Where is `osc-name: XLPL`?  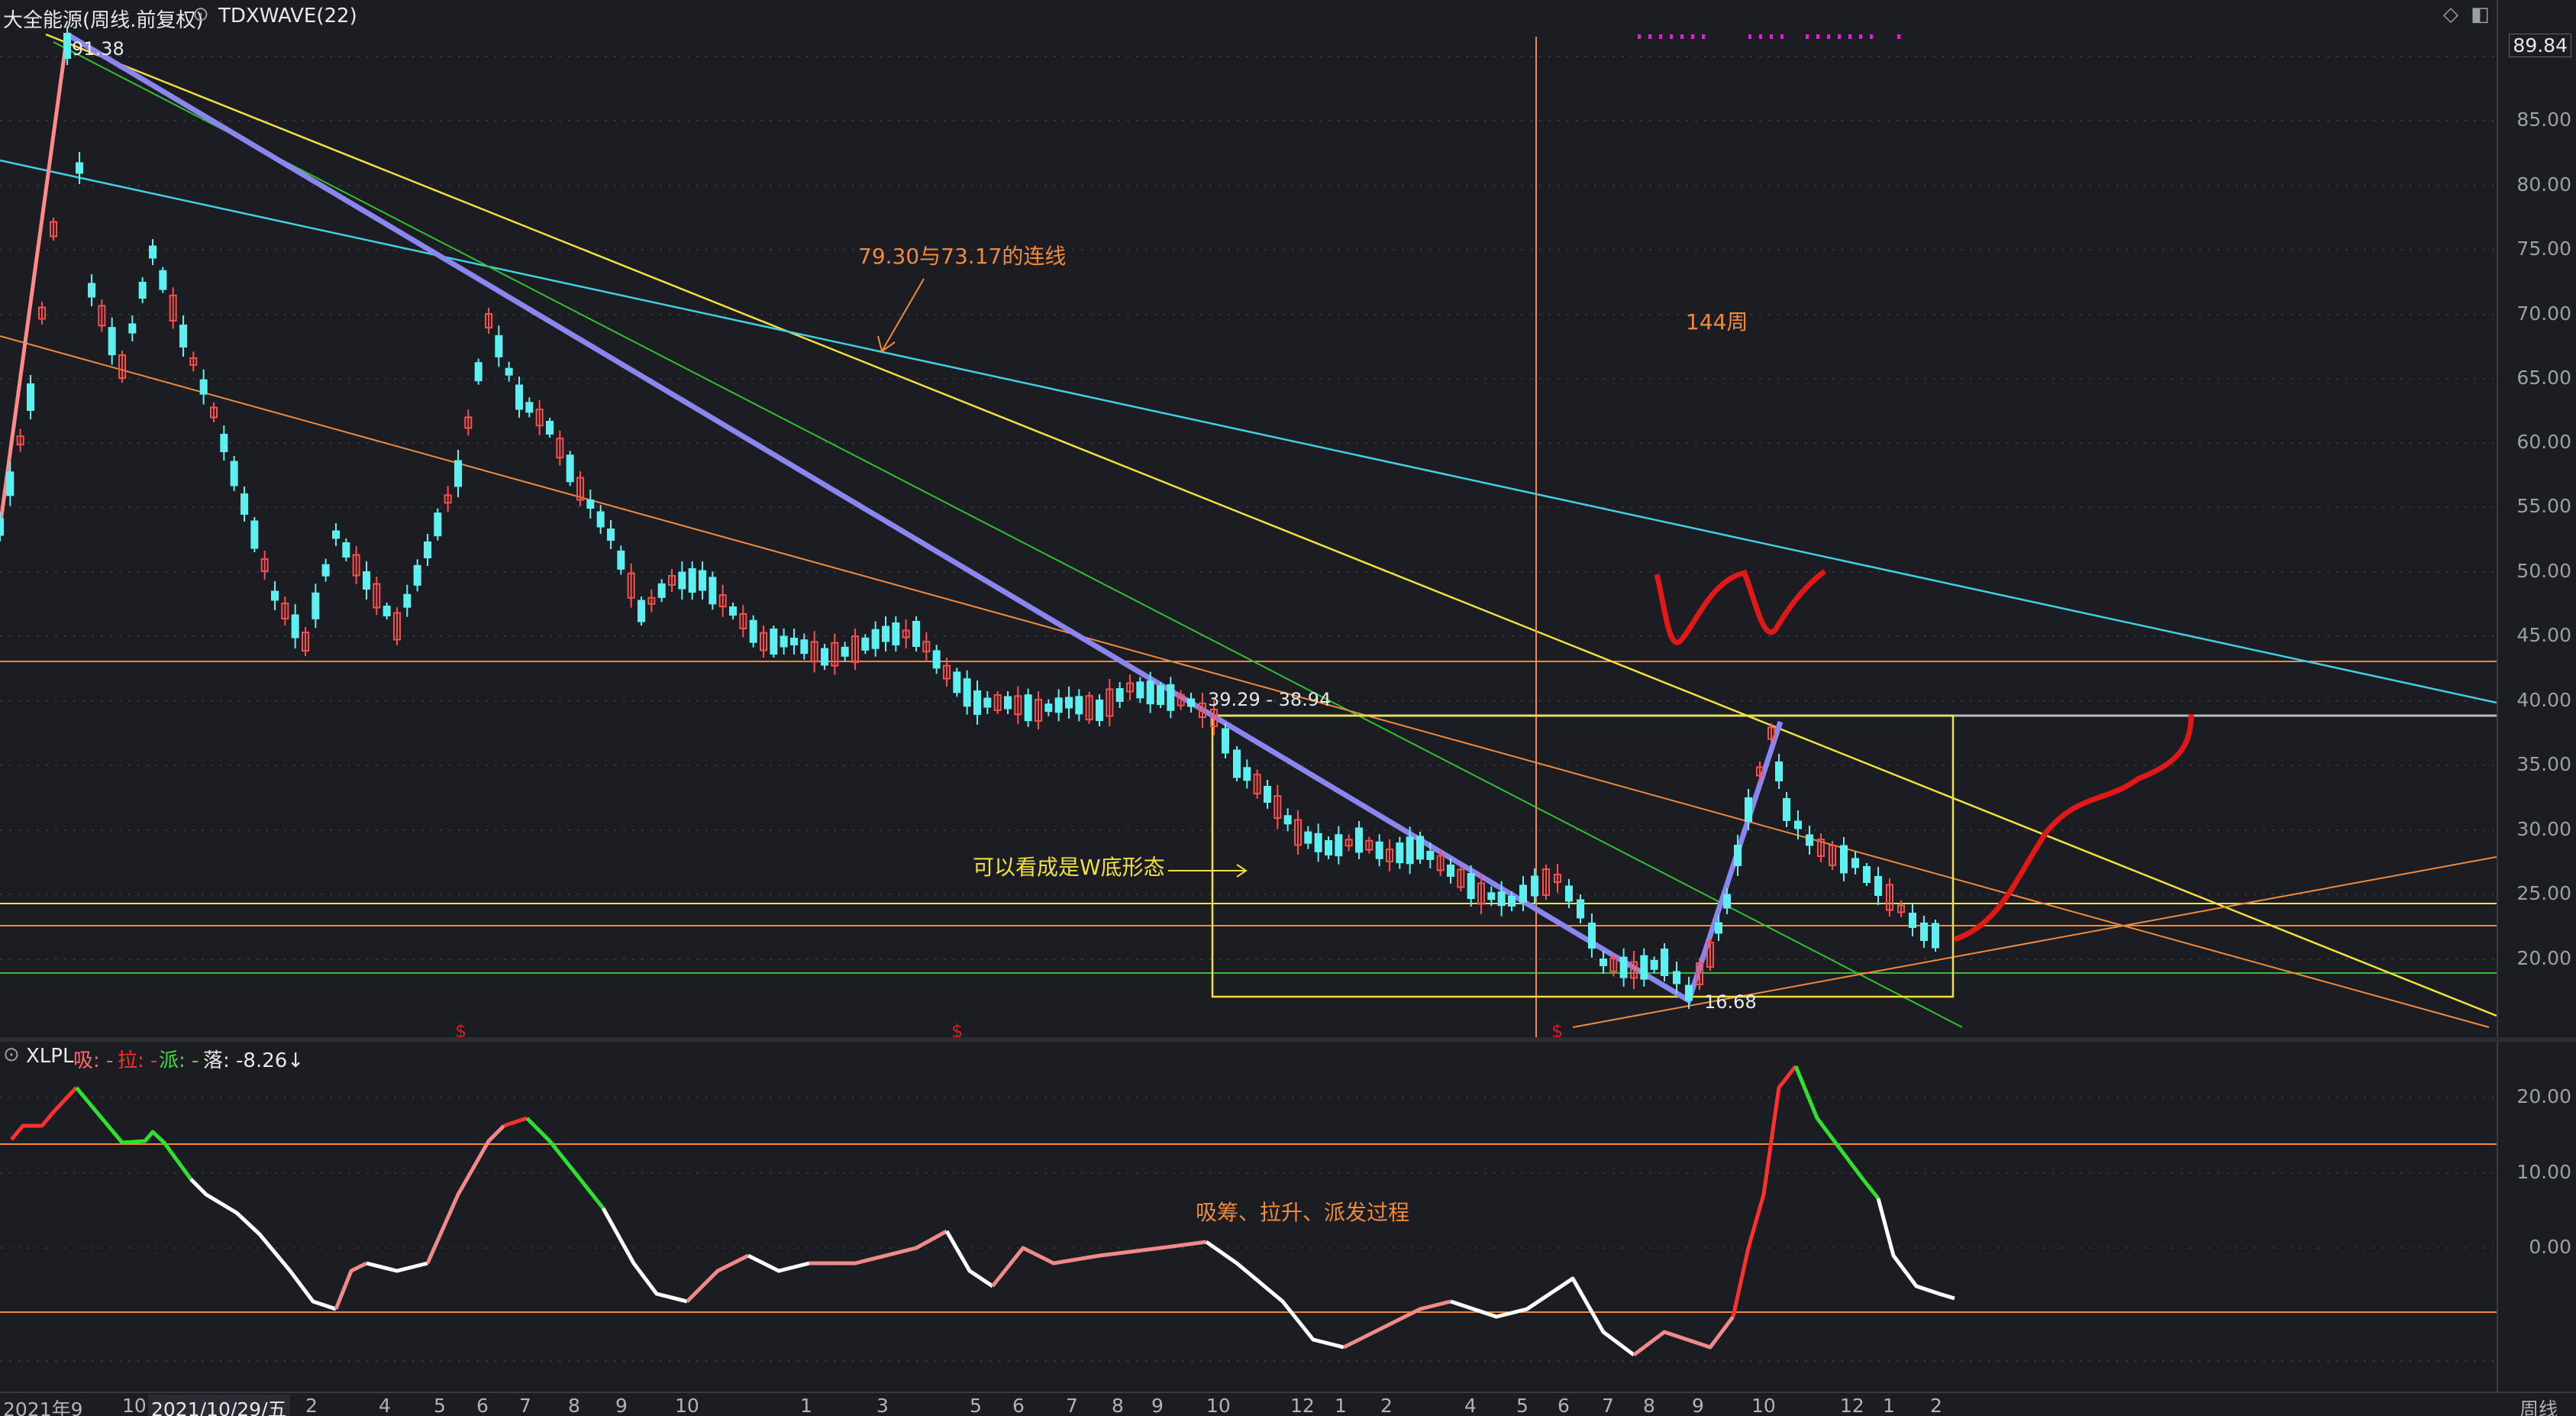
osc-name: XLPL is located at coordinates (50, 1056).